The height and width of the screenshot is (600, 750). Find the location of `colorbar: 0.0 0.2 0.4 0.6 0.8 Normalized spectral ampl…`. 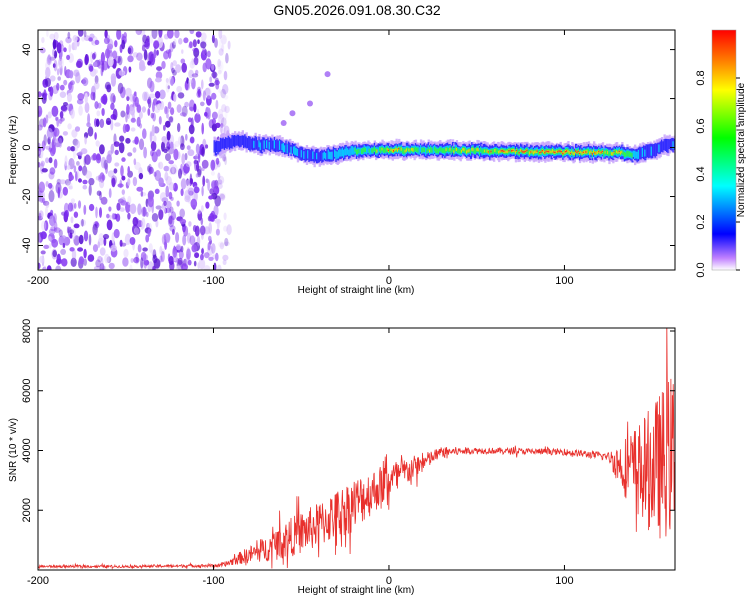

colorbar: 0.0 0.2 0.4 0.6 0.8 Normalized spectral ampl… is located at coordinates (721, 153).